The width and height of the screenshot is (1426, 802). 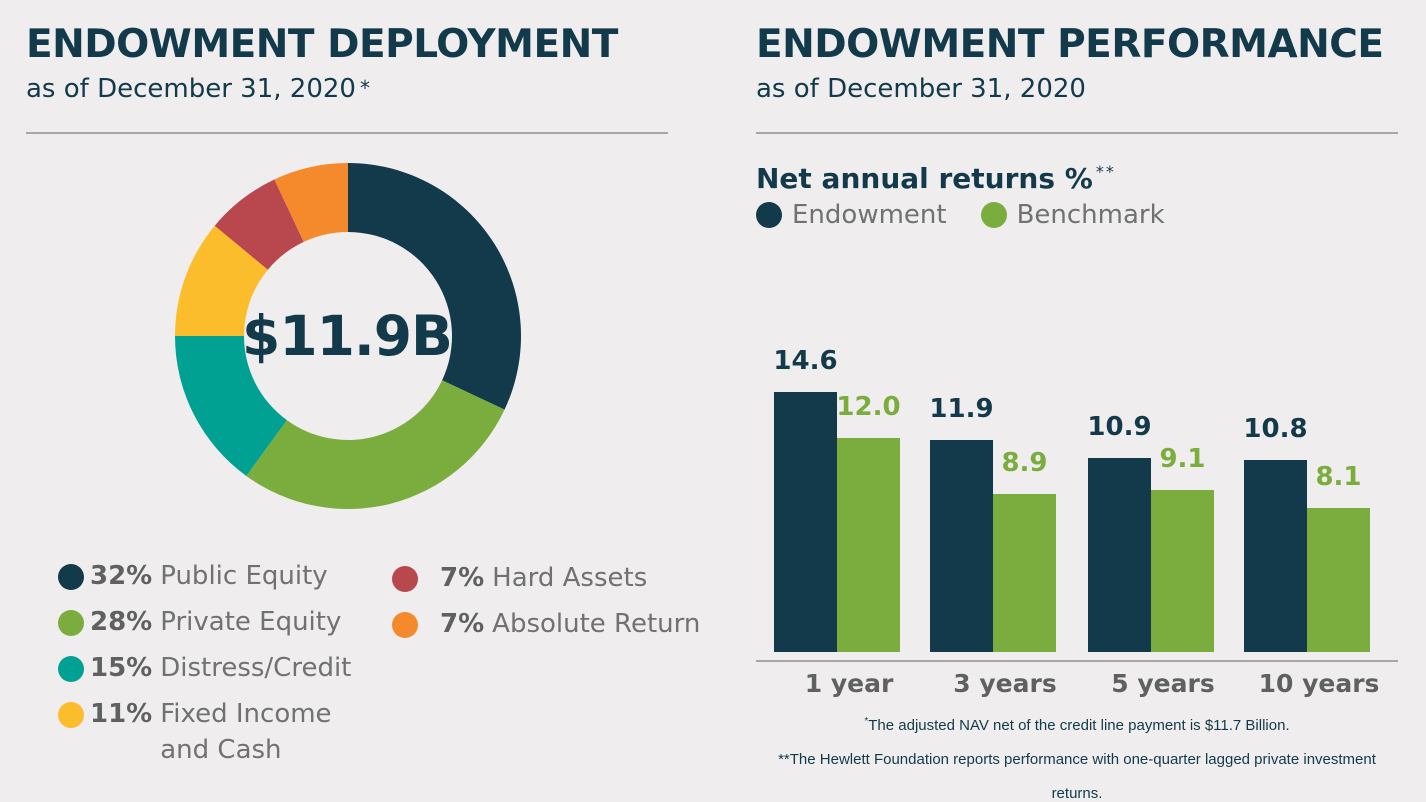 I want to click on bar-endowment-10-years, so click(x=1275, y=555).